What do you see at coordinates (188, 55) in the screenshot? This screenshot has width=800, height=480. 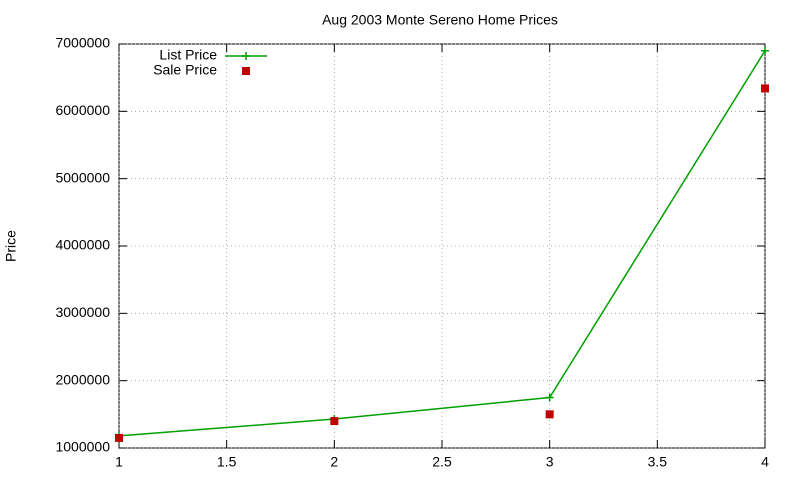 I see `legend-label: List Price` at bounding box center [188, 55].